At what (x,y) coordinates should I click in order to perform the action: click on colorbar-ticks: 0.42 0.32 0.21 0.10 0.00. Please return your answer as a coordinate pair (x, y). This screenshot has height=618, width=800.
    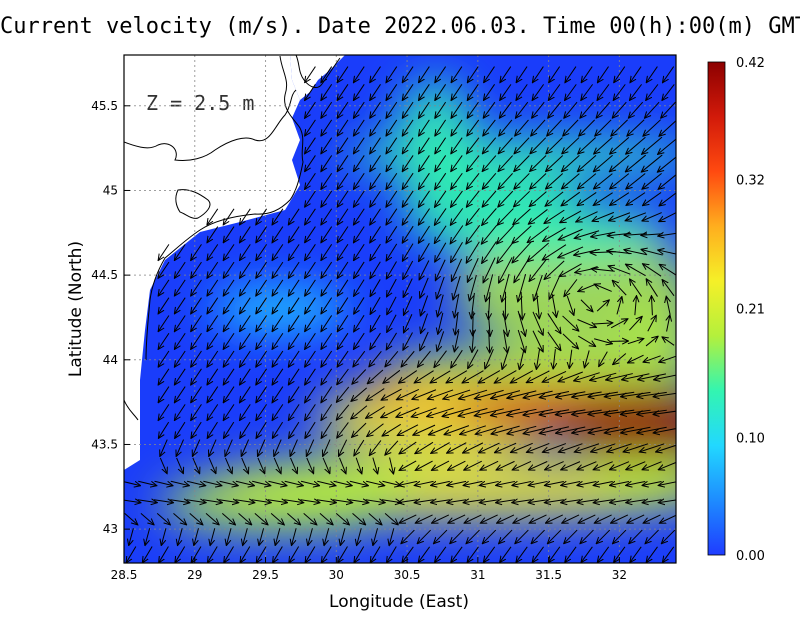
    Looking at the image, I should click on (750, 310).